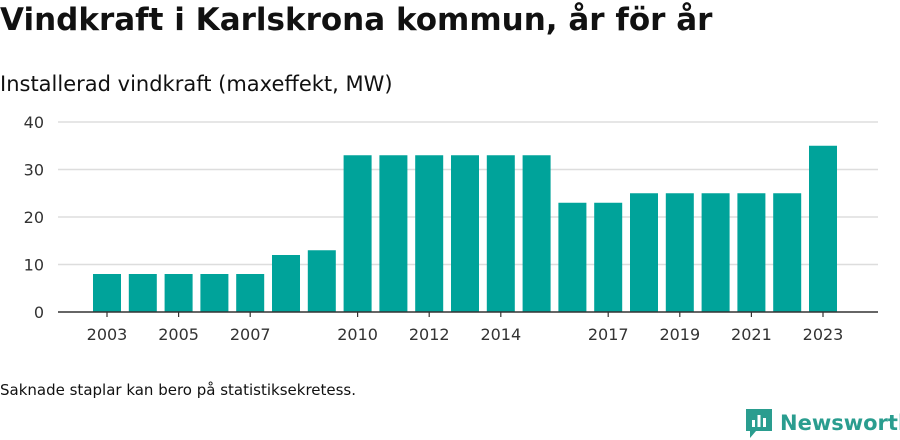 This screenshot has width=900, height=440. Describe the element at coordinates (468, 314) in the screenshot. I see `axes` at that location.